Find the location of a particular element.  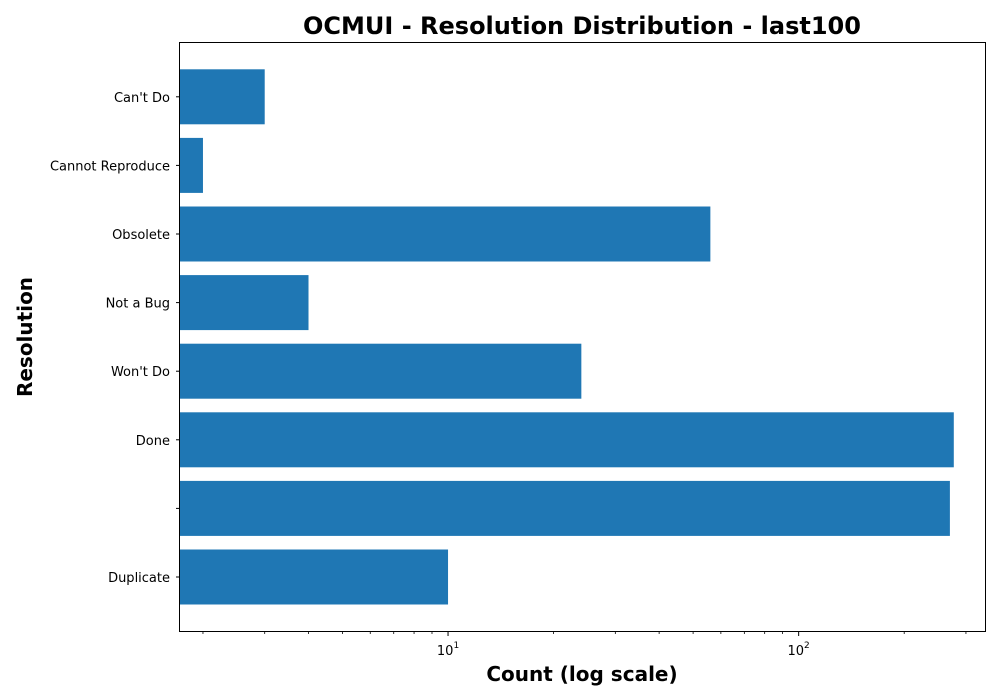

x-axis-label: Count (log scale) is located at coordinates (581, 674).